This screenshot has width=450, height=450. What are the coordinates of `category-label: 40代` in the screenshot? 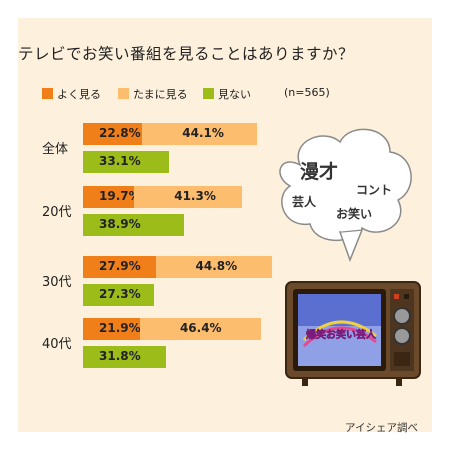 It's located at (57, 344).